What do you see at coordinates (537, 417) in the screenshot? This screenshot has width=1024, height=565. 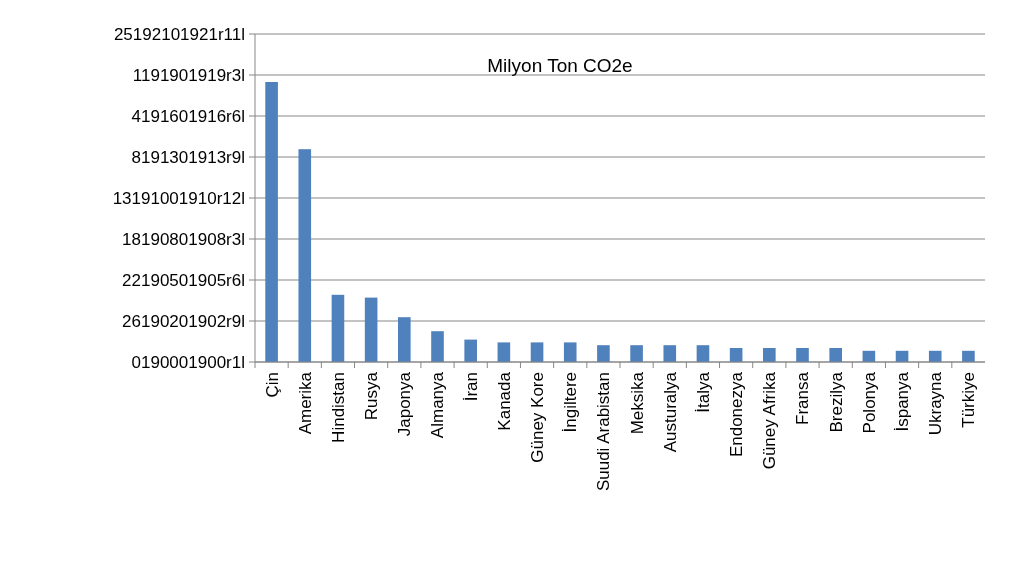 I see `x-tick-label: Güney Kore` at bounding box center [537, 417].